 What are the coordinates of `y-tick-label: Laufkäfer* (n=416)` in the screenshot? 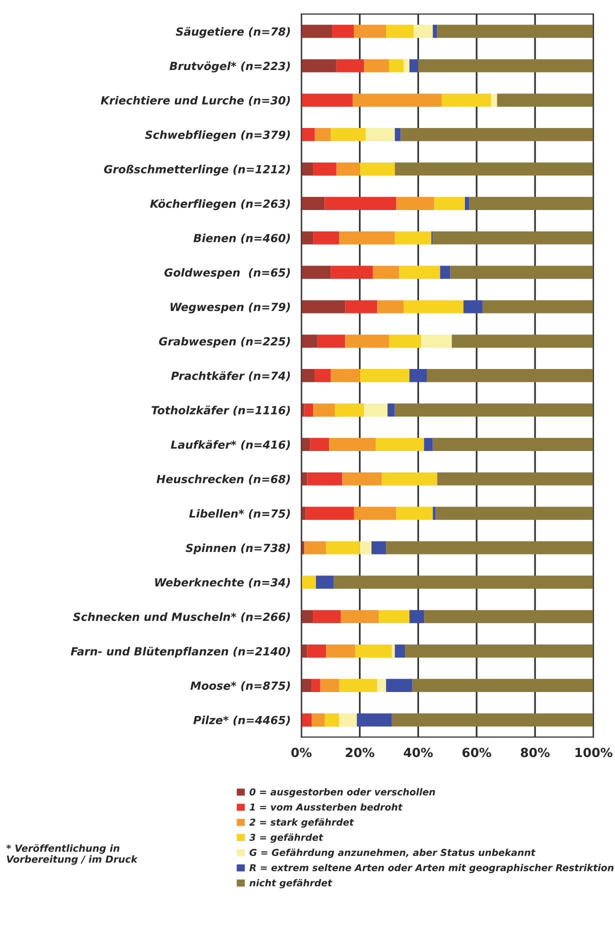 It's located at (230, 445).